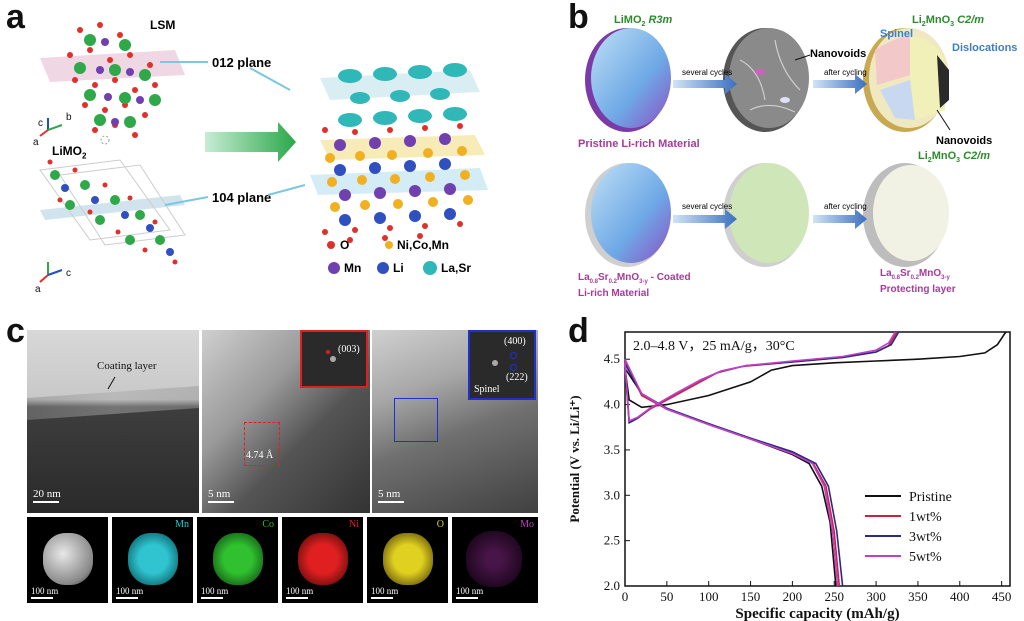  What do you see at coordinates (68, 273) in the screenshot?
I see `axis-c-label-2: c` at bounding box center [68, 273].